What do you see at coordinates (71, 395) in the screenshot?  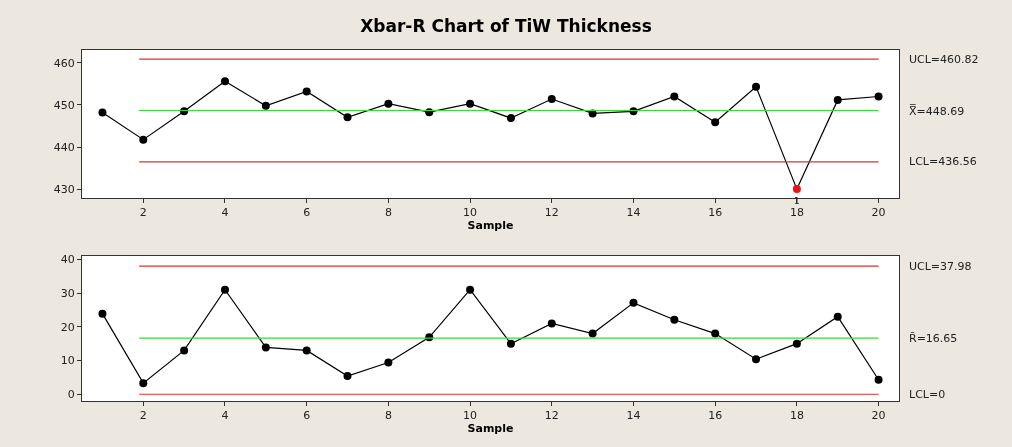 I see `y-tick-label: 0` at bounding box center [71, 395].